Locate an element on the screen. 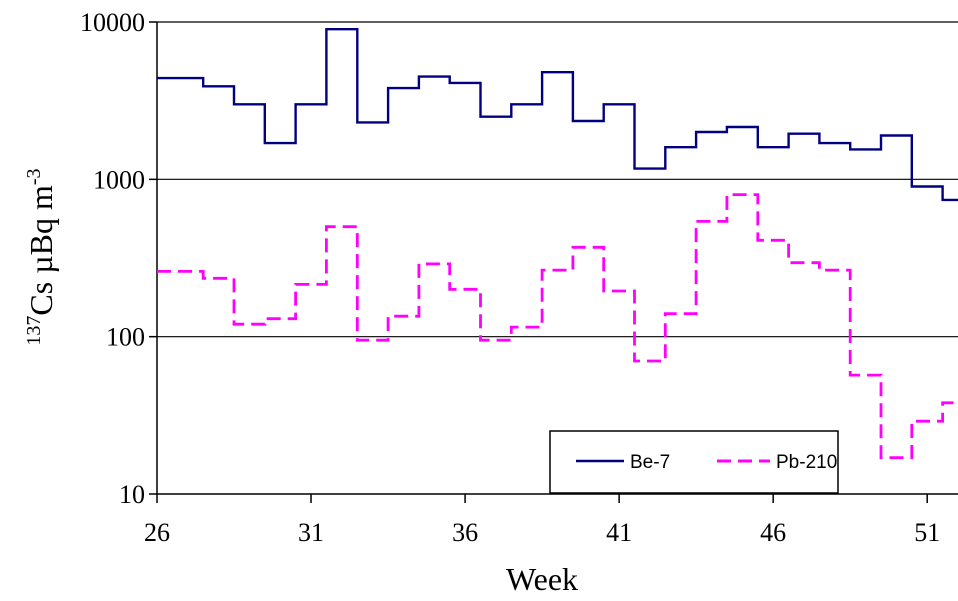  x-tick-label: 41 is located at coordinates (619, 532).